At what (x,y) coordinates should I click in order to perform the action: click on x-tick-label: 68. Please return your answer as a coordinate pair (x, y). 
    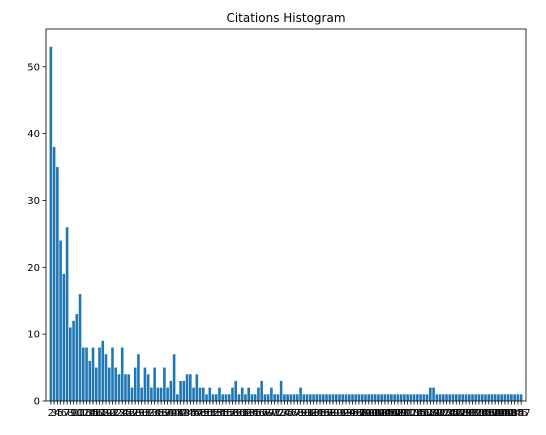
    Looking at the image, I should click on (265, 413).